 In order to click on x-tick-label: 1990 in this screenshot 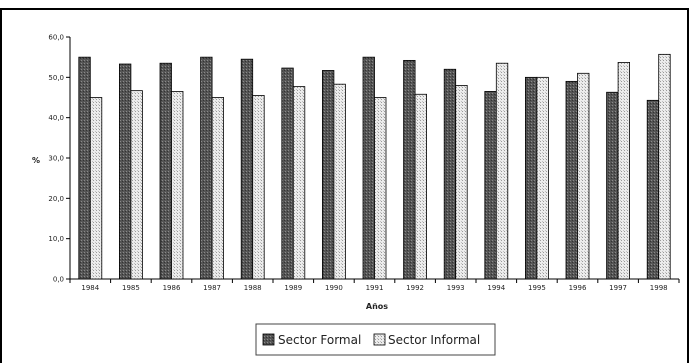, I will do `click(334, 288)`.